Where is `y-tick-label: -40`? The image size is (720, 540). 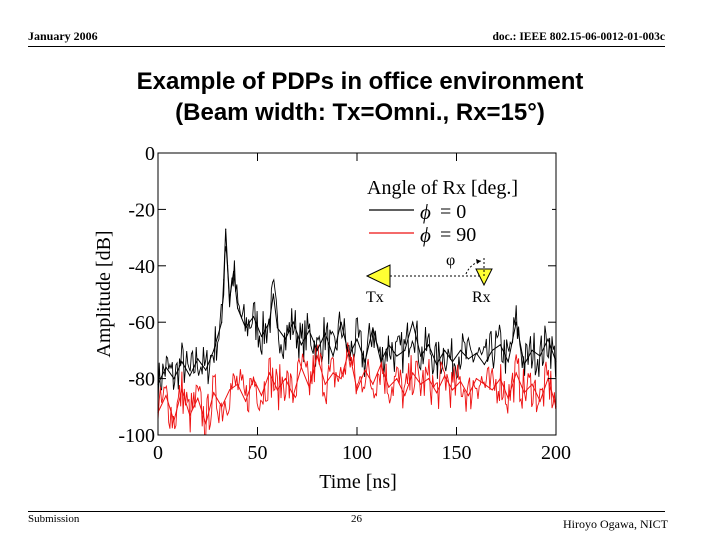
y-tick-label: -40 is located at coordinates (141, 267).